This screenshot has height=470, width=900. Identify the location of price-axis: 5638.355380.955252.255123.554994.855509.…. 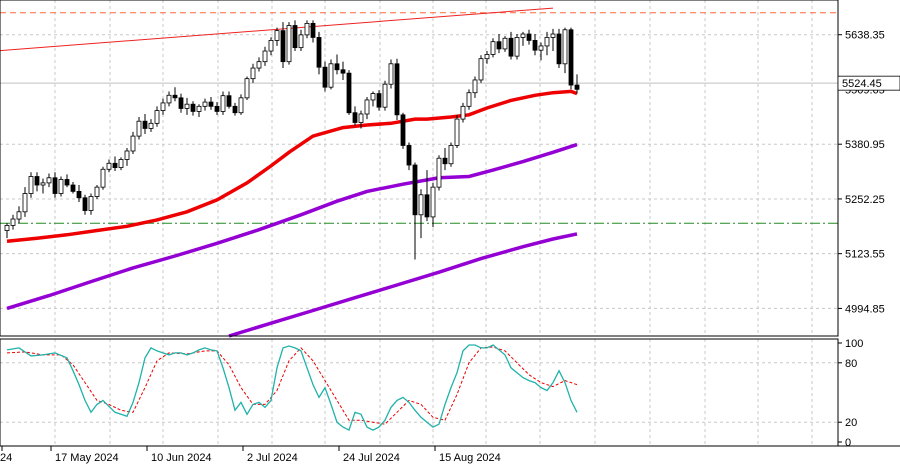
(861, 173).